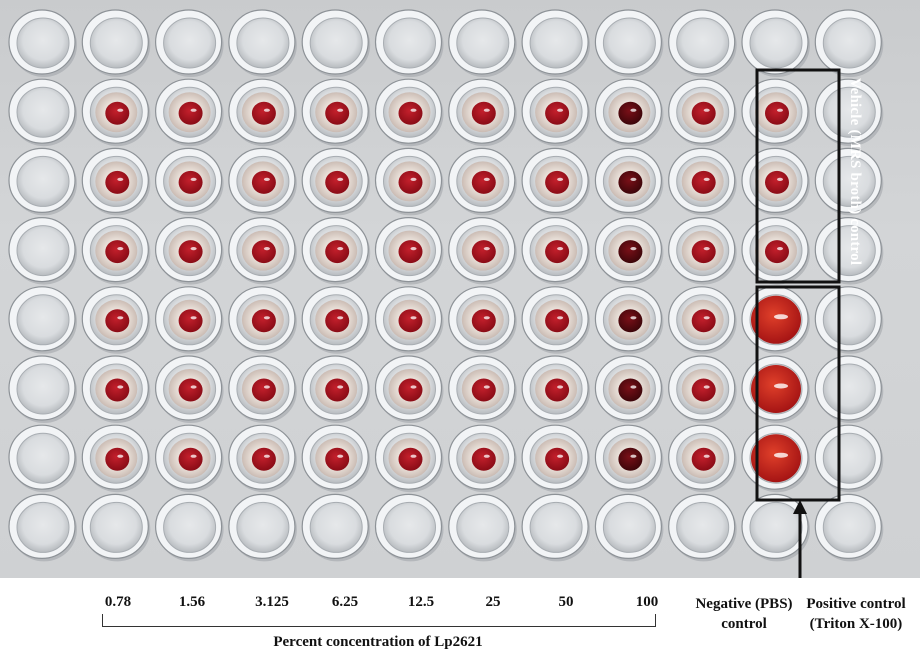 The height and width of the screenshot is (657, 920). What do you see at coordinates (379, 620) in the screenshot?
I see `concentration-bracket` at bounding box center [379, 620].